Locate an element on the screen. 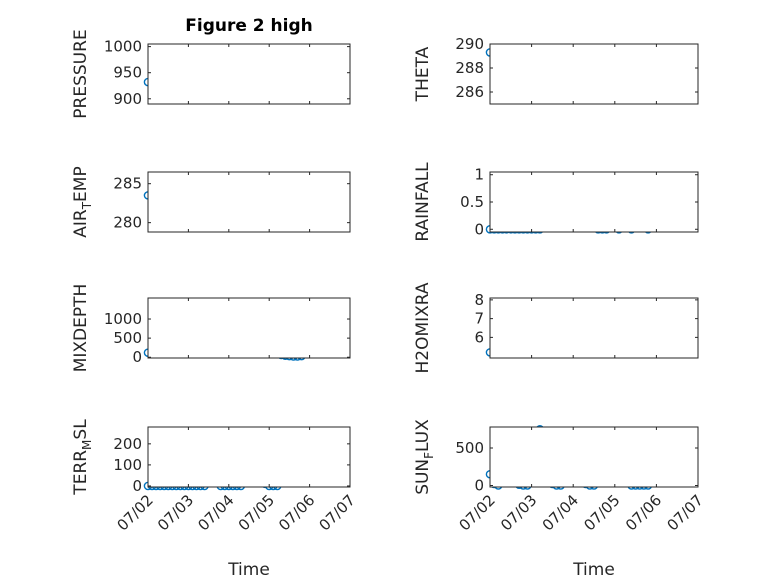 The width and height of the screenshot is (778, 583). y-axis-label: AIRTEMP is located at coordinates (82, 201).